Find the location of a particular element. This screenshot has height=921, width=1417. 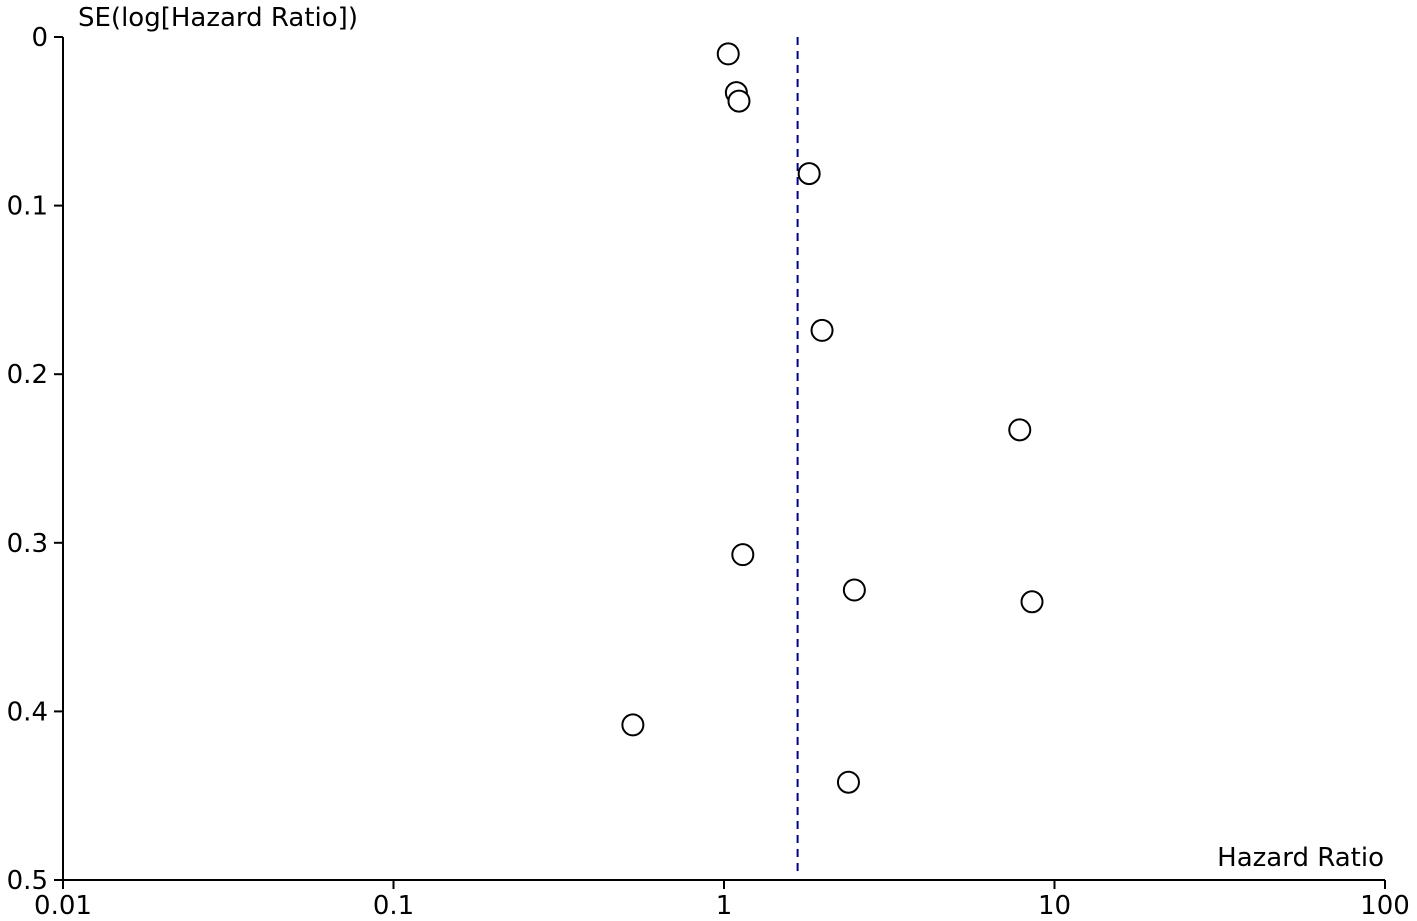

x-tick-label: 0.01 is located at coordinates (63, 906).